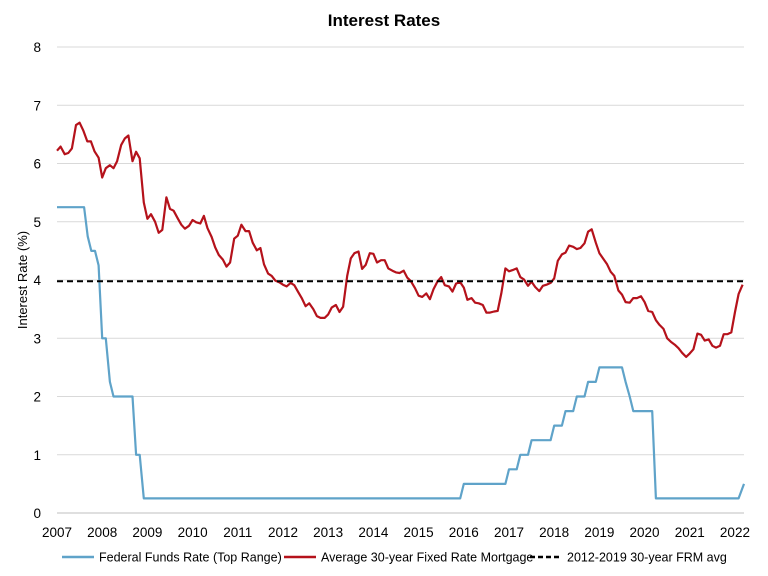 Image resolution: width=768 pixels, height=576 pixels. What do you see at coordinates (328, 532) in the screenshot?
I see `x-tick-label: 2013` at bounding box center [328, 532].